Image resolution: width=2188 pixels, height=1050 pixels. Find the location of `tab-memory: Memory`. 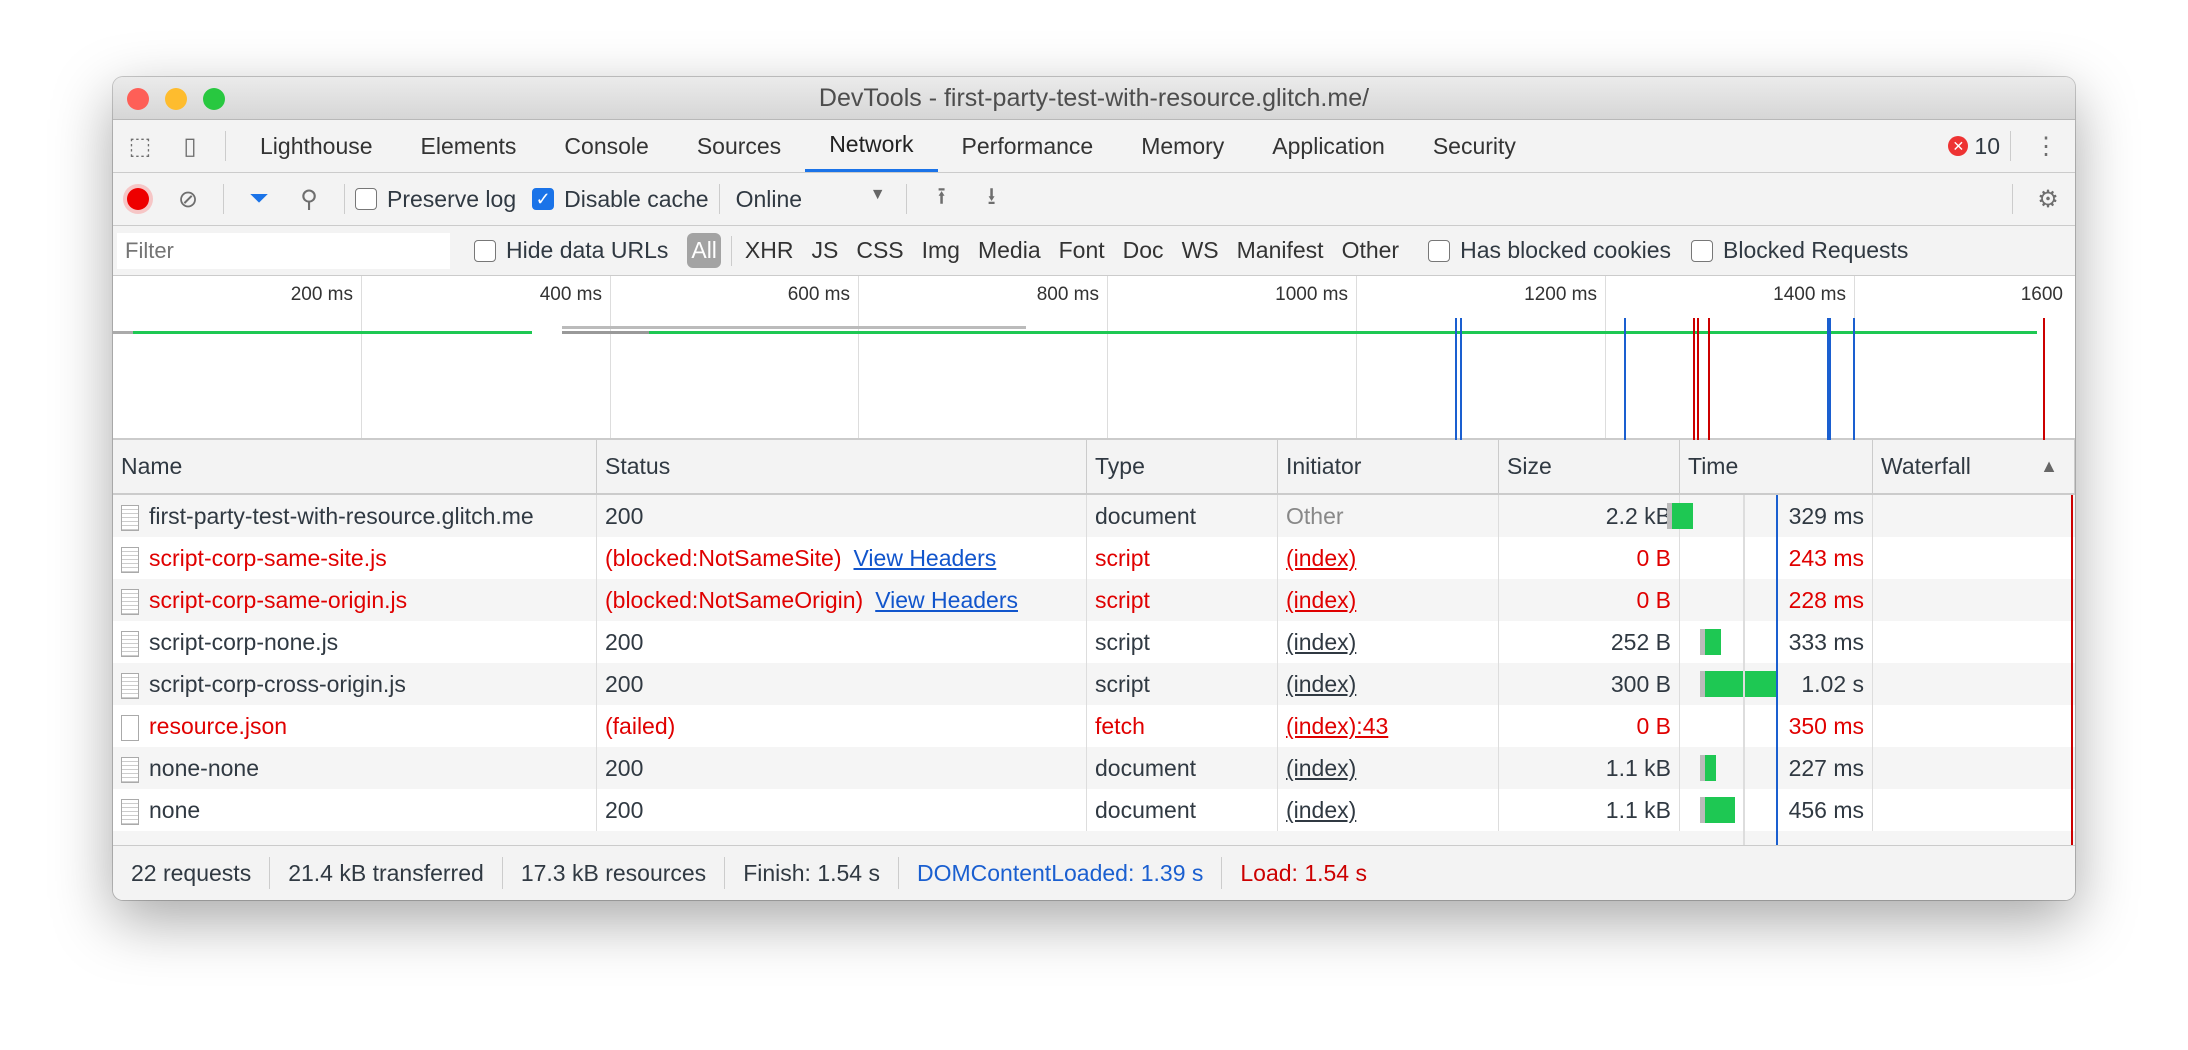

tab-memory: Memory is located at coordinates (1183, 145).